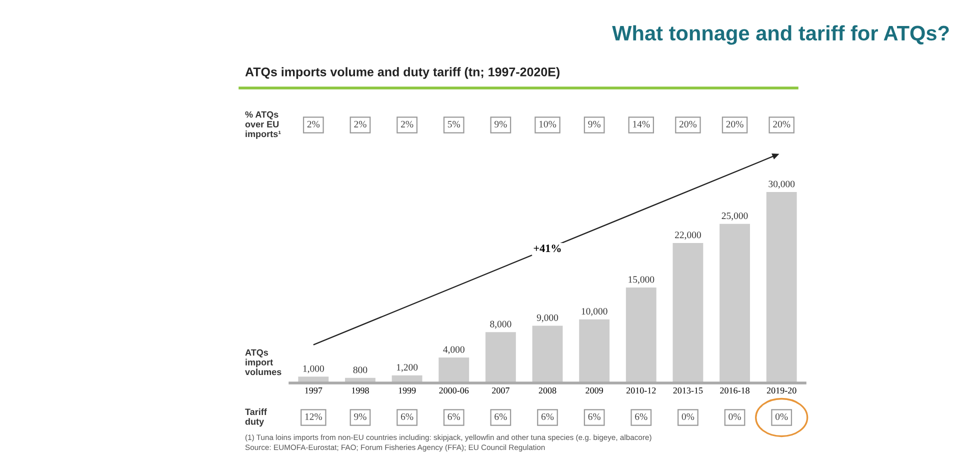 The width and height of the screenshot is (959, 461). What do you see at coordinates (547, 390) in the screenshot?
I see `x-tick-label: 2008` at bounding box center [547, 390].